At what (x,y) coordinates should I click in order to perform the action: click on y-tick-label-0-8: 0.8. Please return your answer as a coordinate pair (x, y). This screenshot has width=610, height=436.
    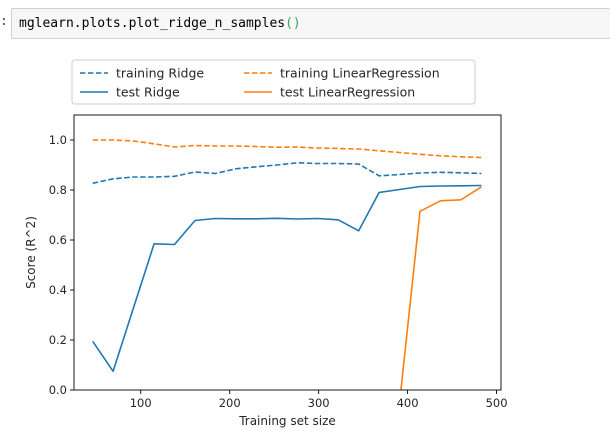
    Looking at the image, I should click on (58, 190).